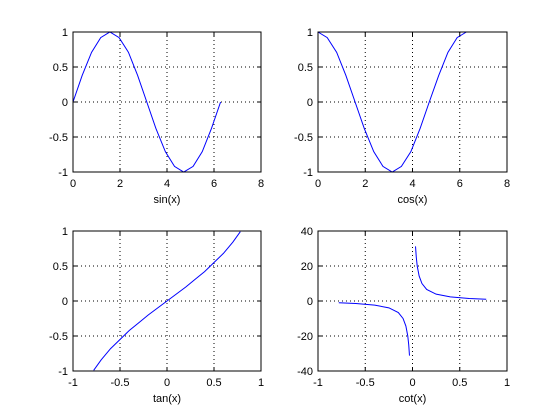 Image resolution: width=560 pixels, height=420 pixels. I want to click on tick-labels: -1 -0.5 0 0.5 1 -1 -0.5 0 0.5 1, so click(156, 307).